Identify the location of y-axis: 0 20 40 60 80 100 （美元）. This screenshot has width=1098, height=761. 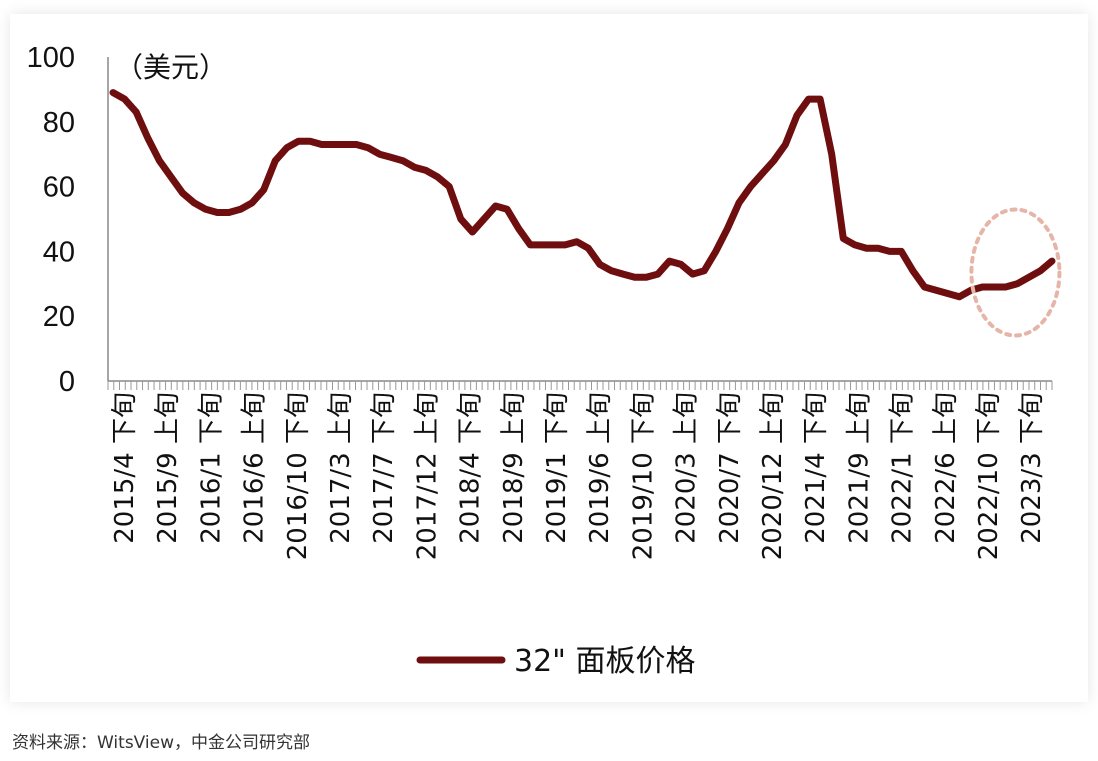
(127, 220).